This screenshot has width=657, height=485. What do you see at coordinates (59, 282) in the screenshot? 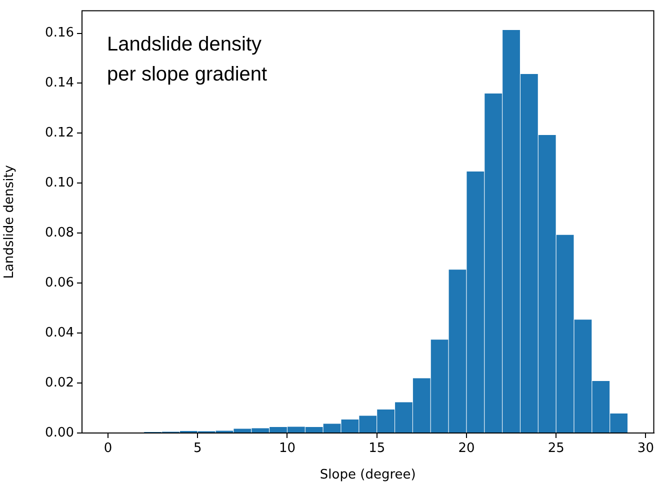
I see `y-tick-label: 0.06` at bounding box center [59, 282].